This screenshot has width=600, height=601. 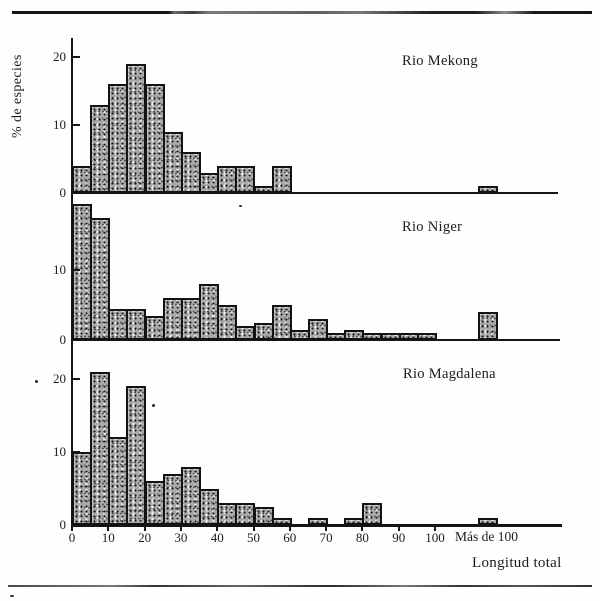 I want to click on top-horizontal-rule, so click(x=302, y=12).